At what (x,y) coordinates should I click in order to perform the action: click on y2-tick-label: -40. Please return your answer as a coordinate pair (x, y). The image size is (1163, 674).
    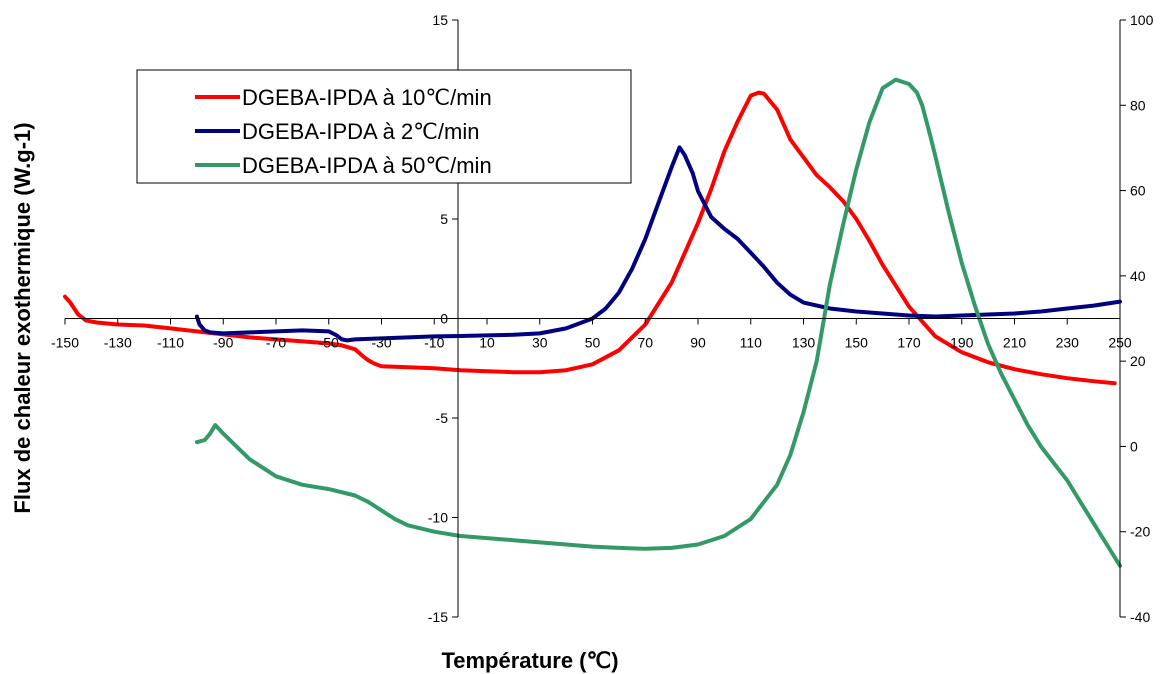
    Looking at the image, I should click on (1140, 617).